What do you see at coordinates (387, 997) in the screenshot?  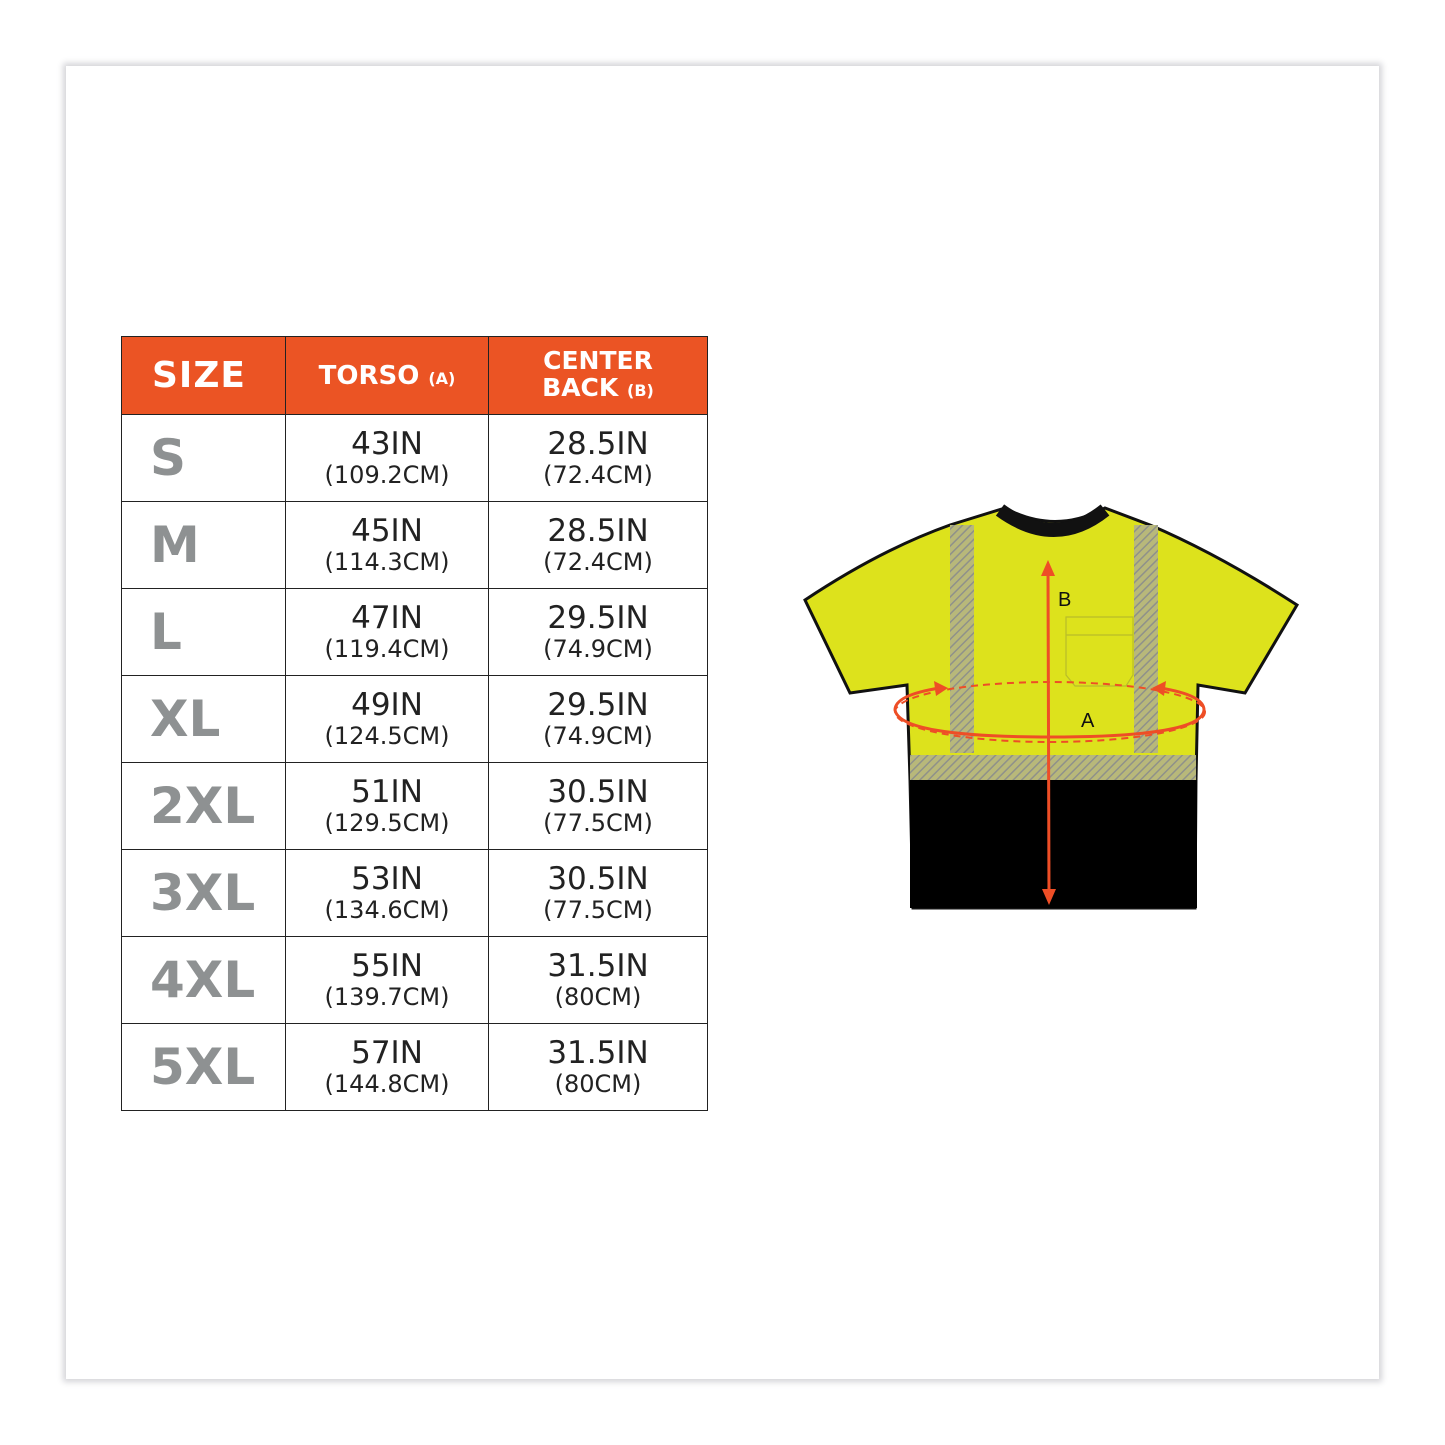 I see `torso-cm: (139.7CM)` at bounding box center [387, 997].